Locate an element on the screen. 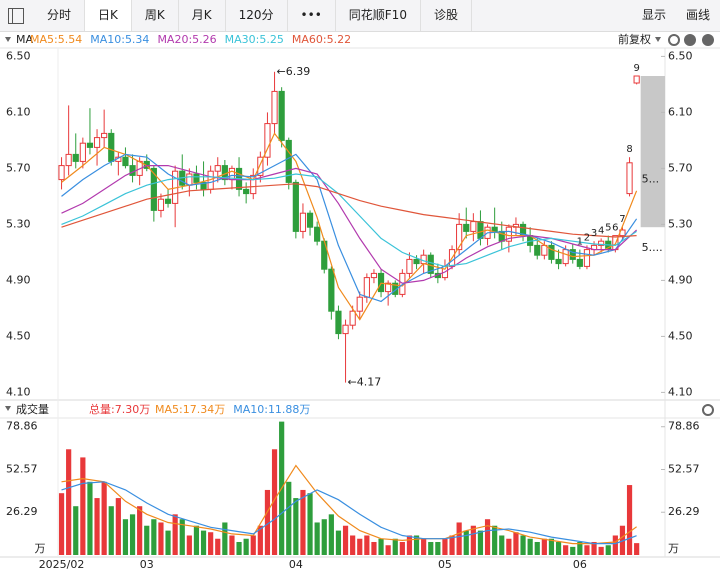 This screenshot has height=572, width=720. y-tick-label: 6.10 is located at coordinates (680, 111).